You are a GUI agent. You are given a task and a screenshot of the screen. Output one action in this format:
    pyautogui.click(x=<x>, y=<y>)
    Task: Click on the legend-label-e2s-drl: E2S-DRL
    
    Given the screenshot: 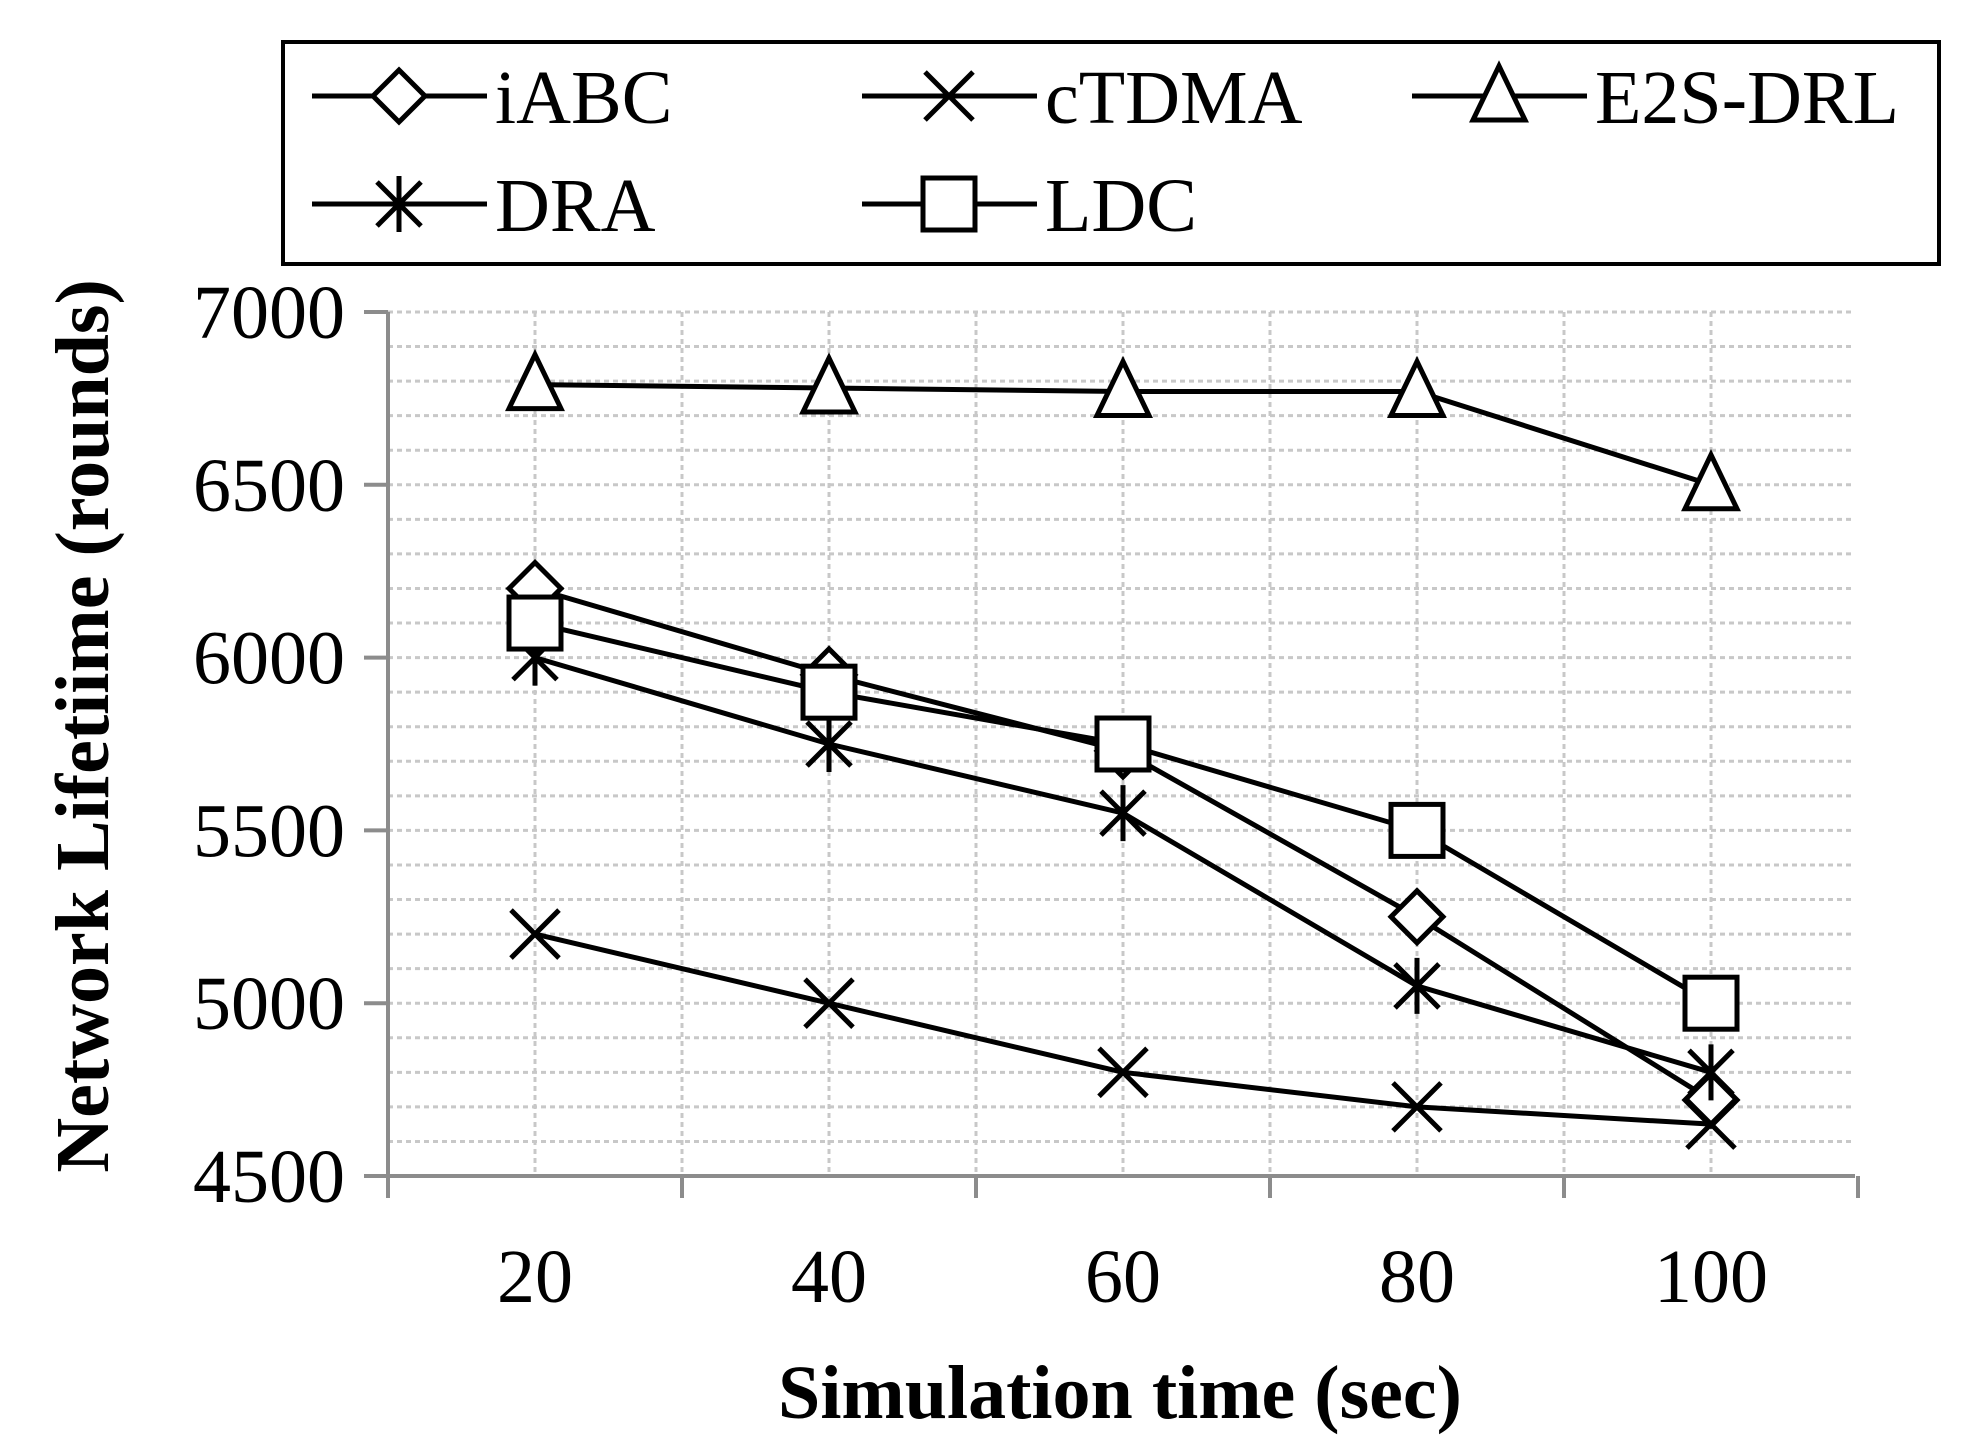 What is the action you would take?
    pyautogui.click(x=1747, y=98)
    